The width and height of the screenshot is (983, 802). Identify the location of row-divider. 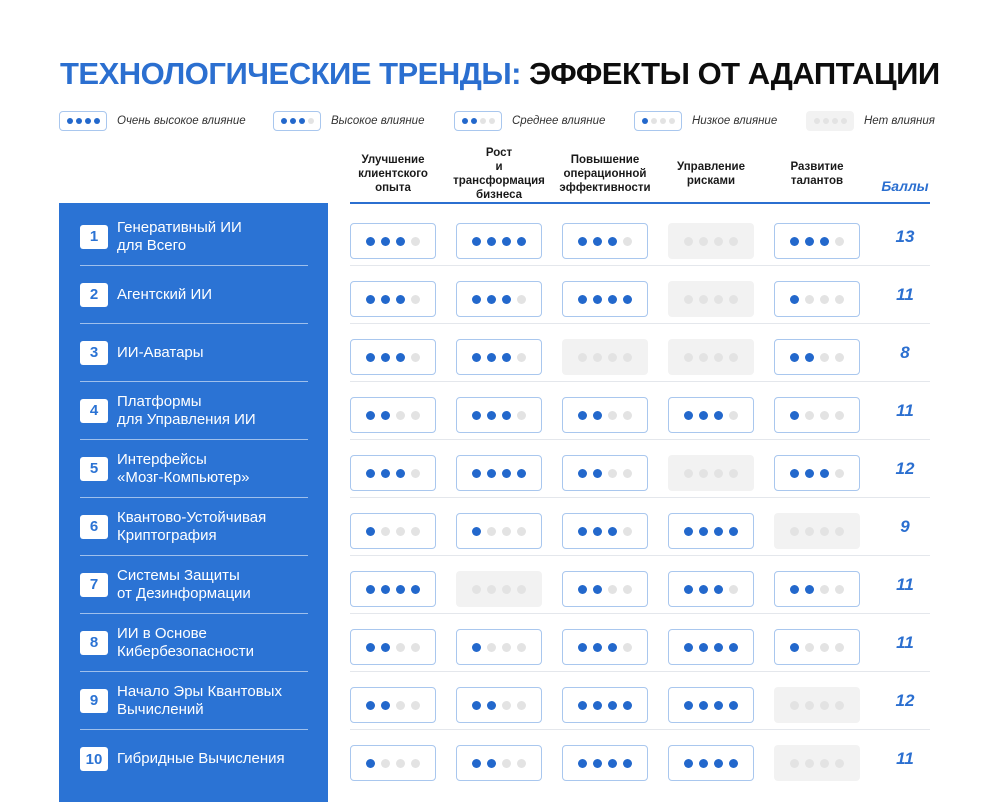
(640, 613).